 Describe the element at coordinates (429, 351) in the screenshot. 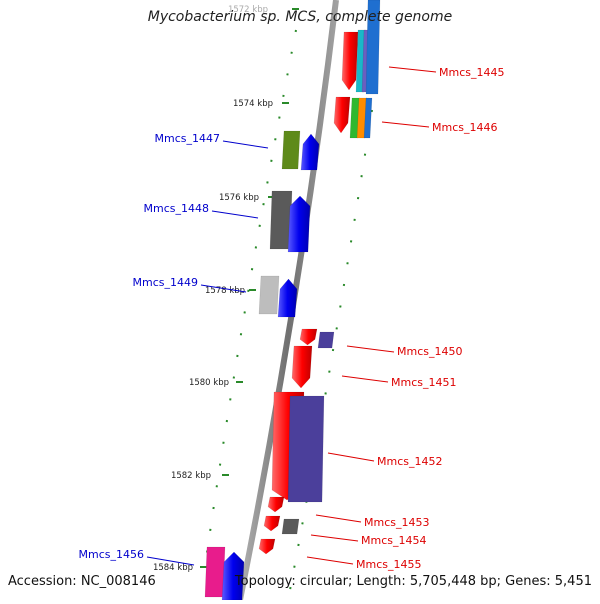

I see `gene-label-mmcs_1450: Mmcs_1450` at that location.